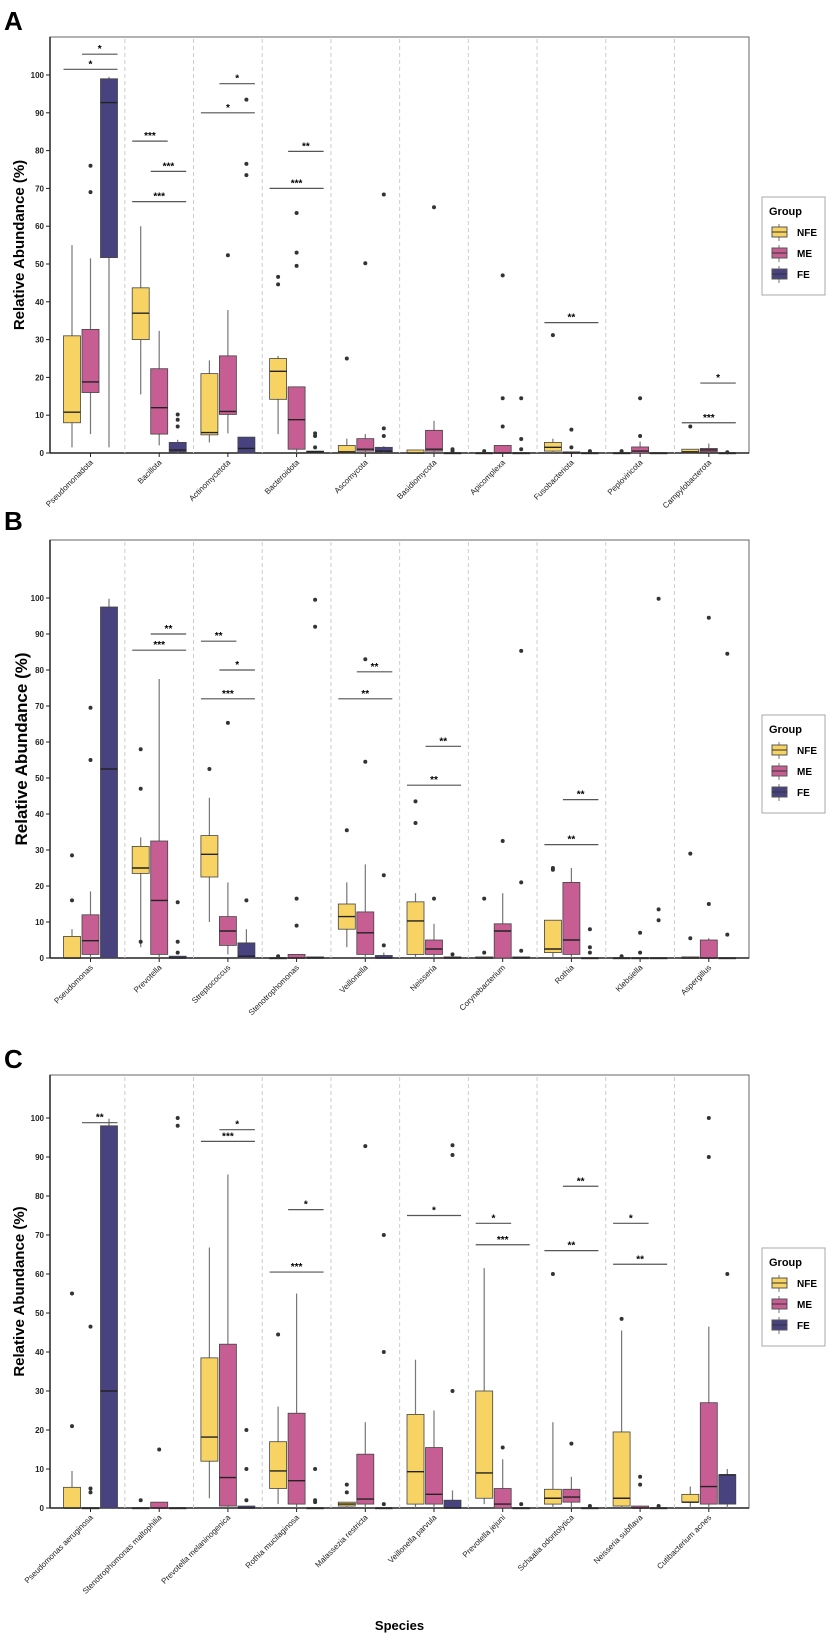 This screenshot has height=1637, width=831. Describe the element at coordinates (804, 254) in the screenshot. I see `legend-label: ME` at that location.